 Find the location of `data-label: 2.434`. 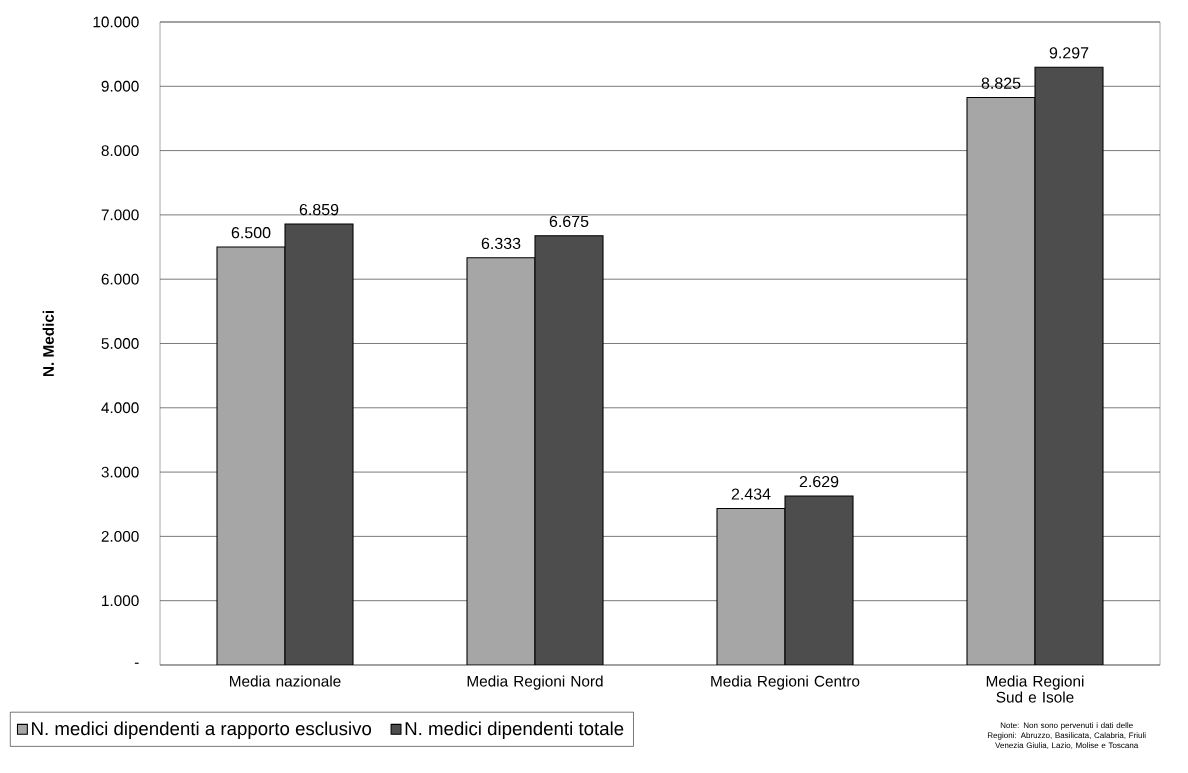

data-label: 2.434 is located at coordinates (751, 494).